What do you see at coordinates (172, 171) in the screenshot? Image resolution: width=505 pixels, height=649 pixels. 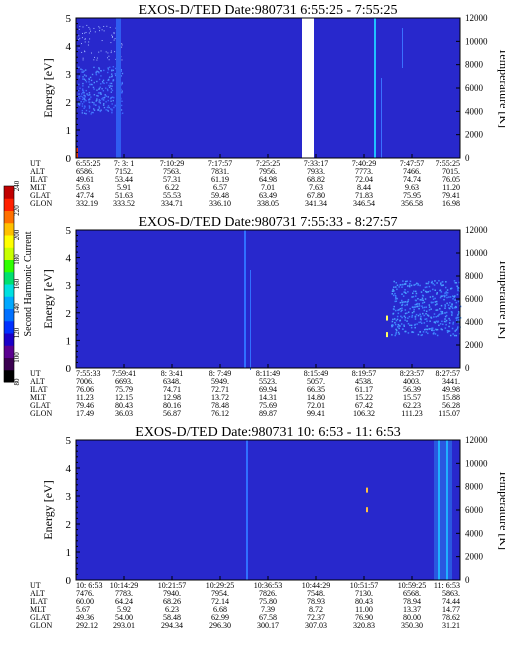 I see `table-cell: 7563.` at bounding box center [172, 171].